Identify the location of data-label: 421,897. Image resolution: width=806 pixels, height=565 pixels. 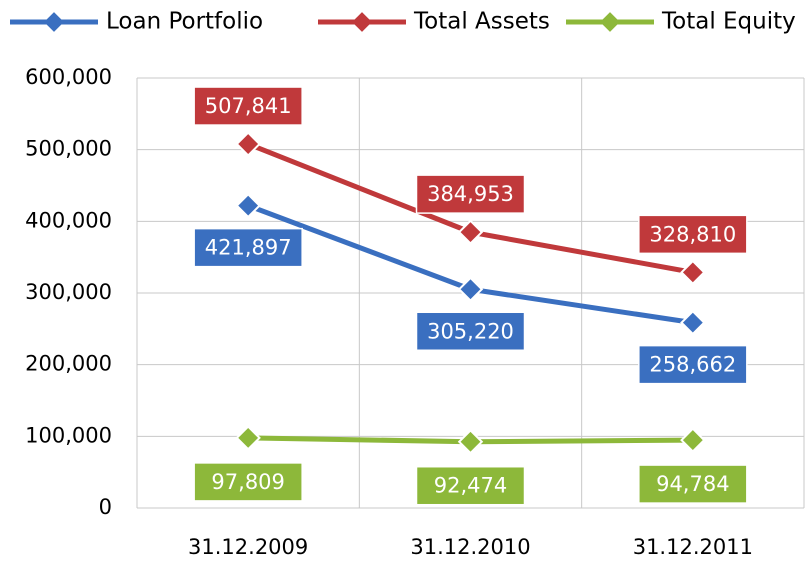
(248, 248).